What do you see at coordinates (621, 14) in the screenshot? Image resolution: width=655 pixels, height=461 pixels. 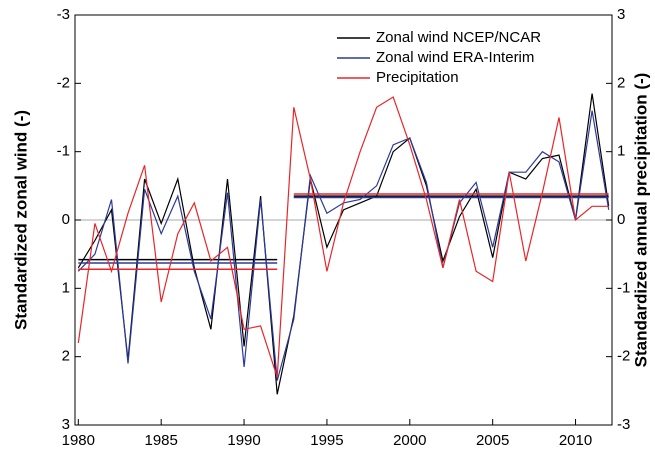 I see `y2-tick-label: 3` at bounding box center [621, 14].